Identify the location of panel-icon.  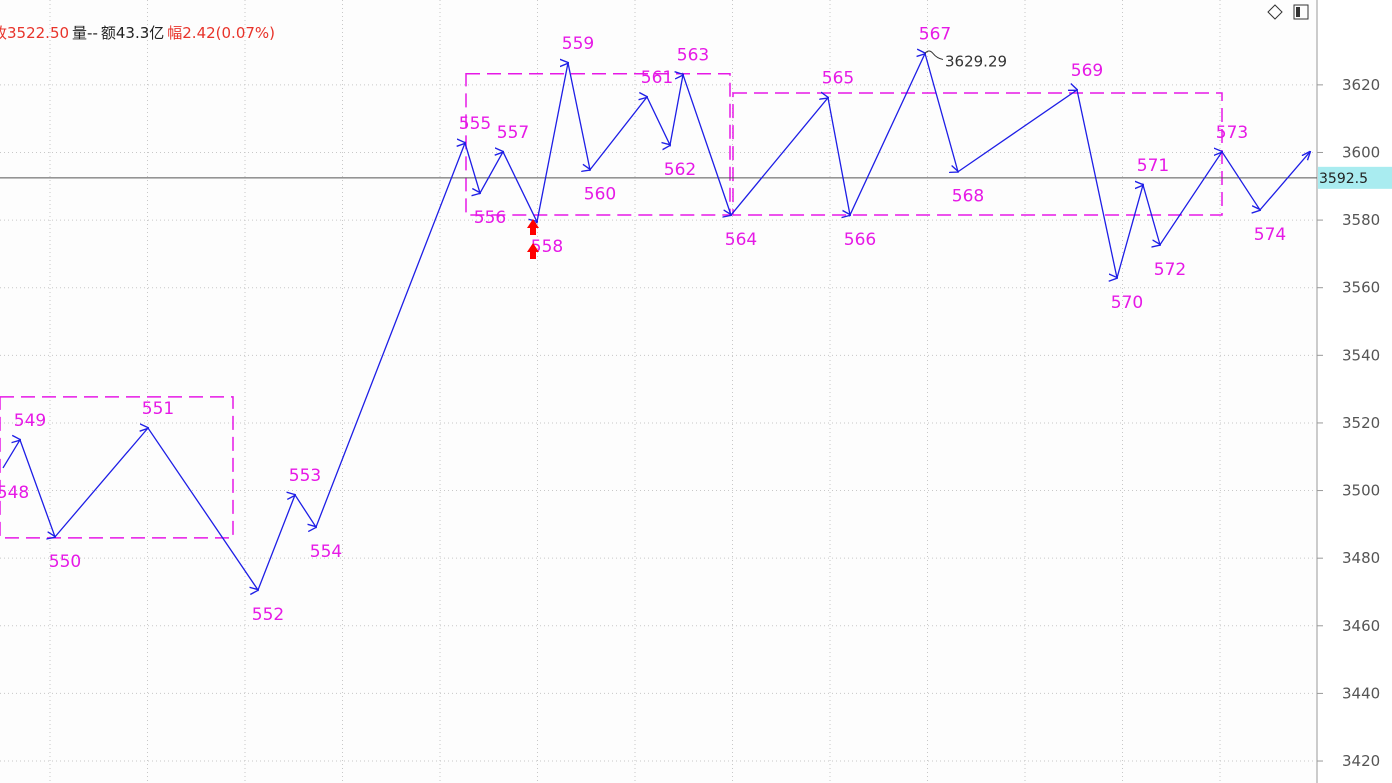
(1301, 12).